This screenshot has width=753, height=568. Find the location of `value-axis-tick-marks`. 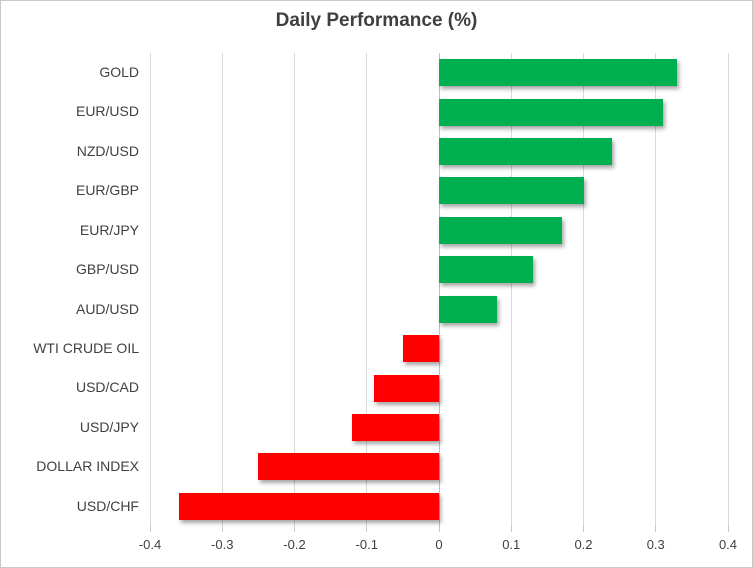

value-axis-tick-marks is located at coordinates (439, 529).